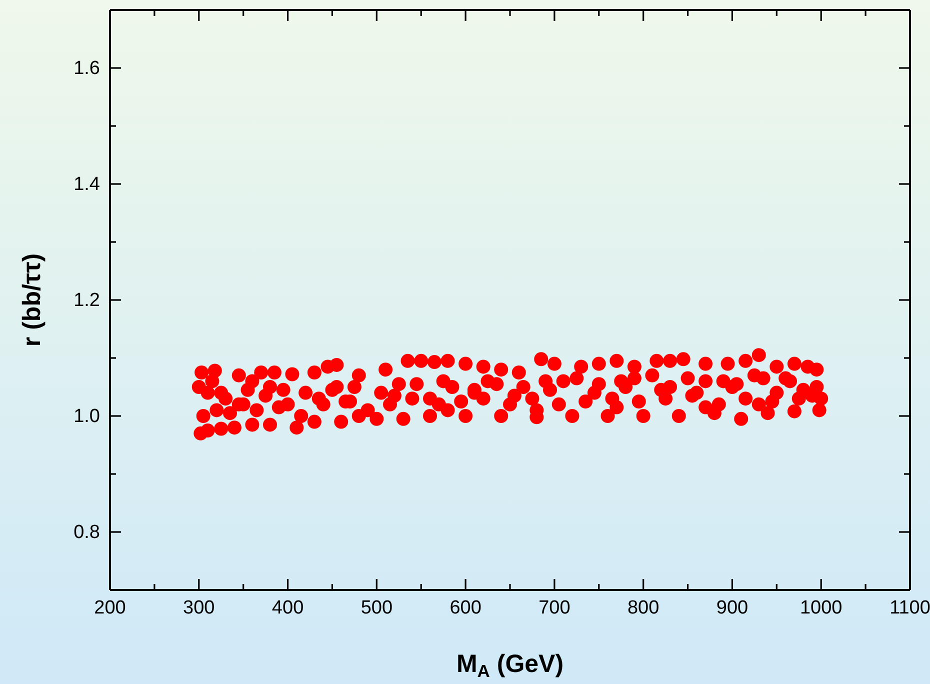 The height and width of the screenshot is (684, 930). What do you see at coordinates (288, 607) in the screenshot?
I see `x-tick-label: 400` at bounding box center [288, 607].